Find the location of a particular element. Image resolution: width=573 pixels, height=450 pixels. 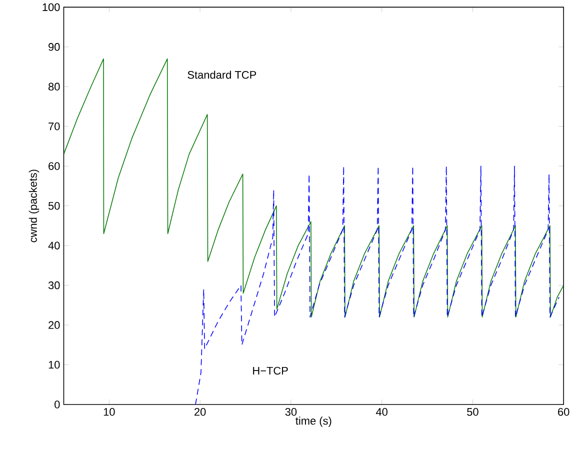

y-tick-label: 90 is located at coordinates (54, 46).